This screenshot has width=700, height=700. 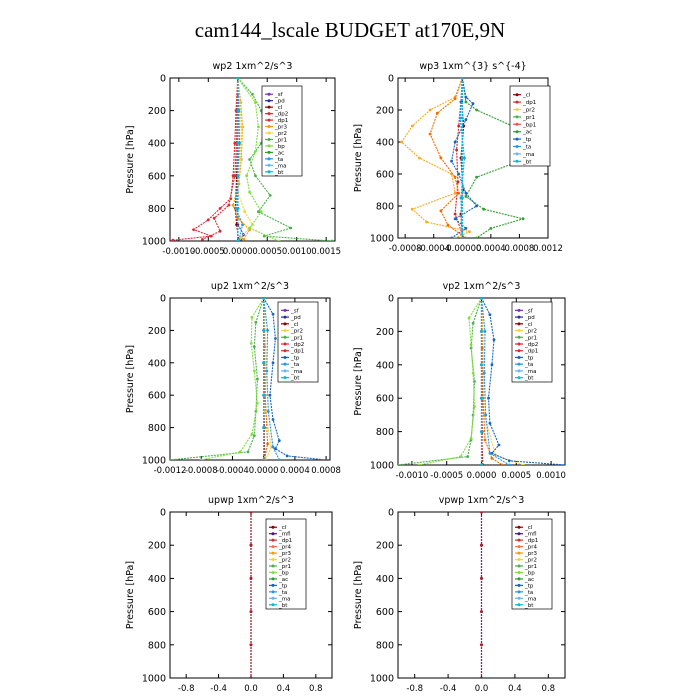 What do you see at coordinates (281, 128) in the screenshot?
I see `legend-label: _pr3` at bounding box center [281, 128].